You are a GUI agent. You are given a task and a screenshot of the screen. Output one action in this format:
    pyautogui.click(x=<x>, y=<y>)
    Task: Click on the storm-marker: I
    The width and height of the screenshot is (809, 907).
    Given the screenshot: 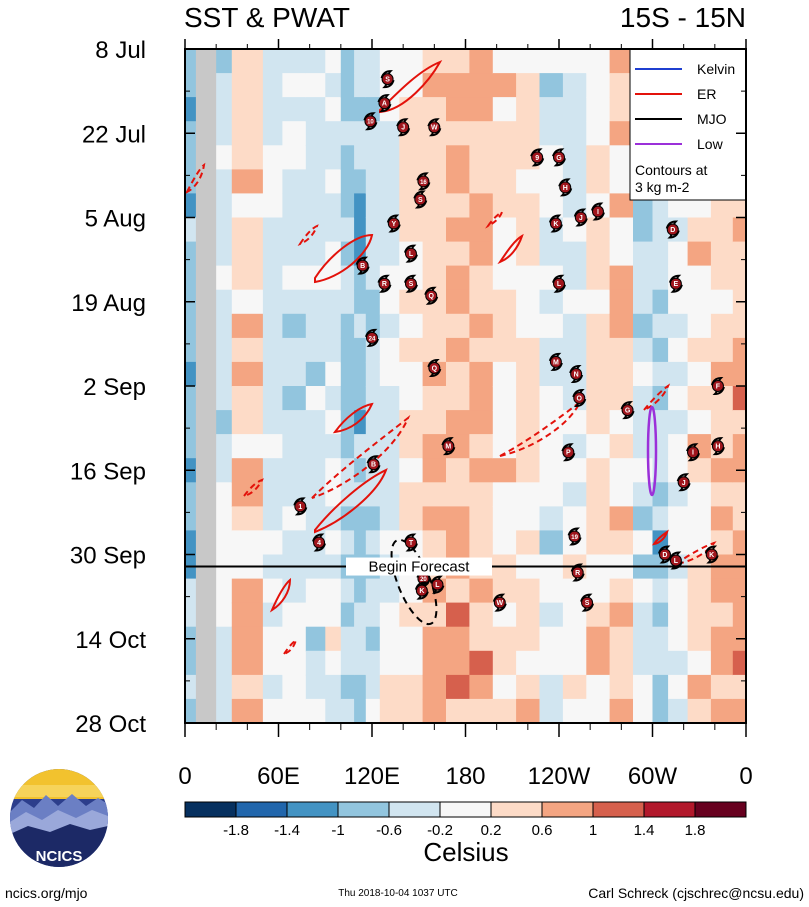 What is the action you would take?
    pyautogui.click(x=693, y=452)
    